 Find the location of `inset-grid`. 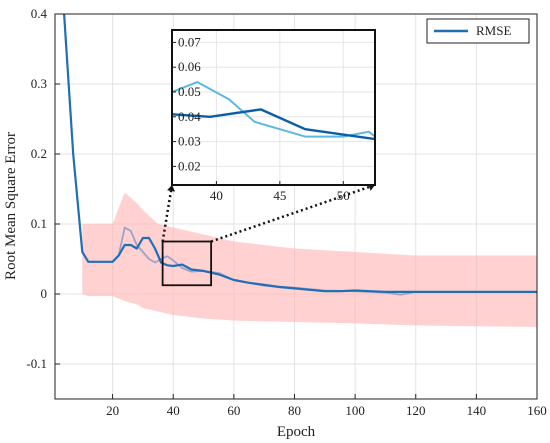

inset-grid is located at coordinates (273, 107).